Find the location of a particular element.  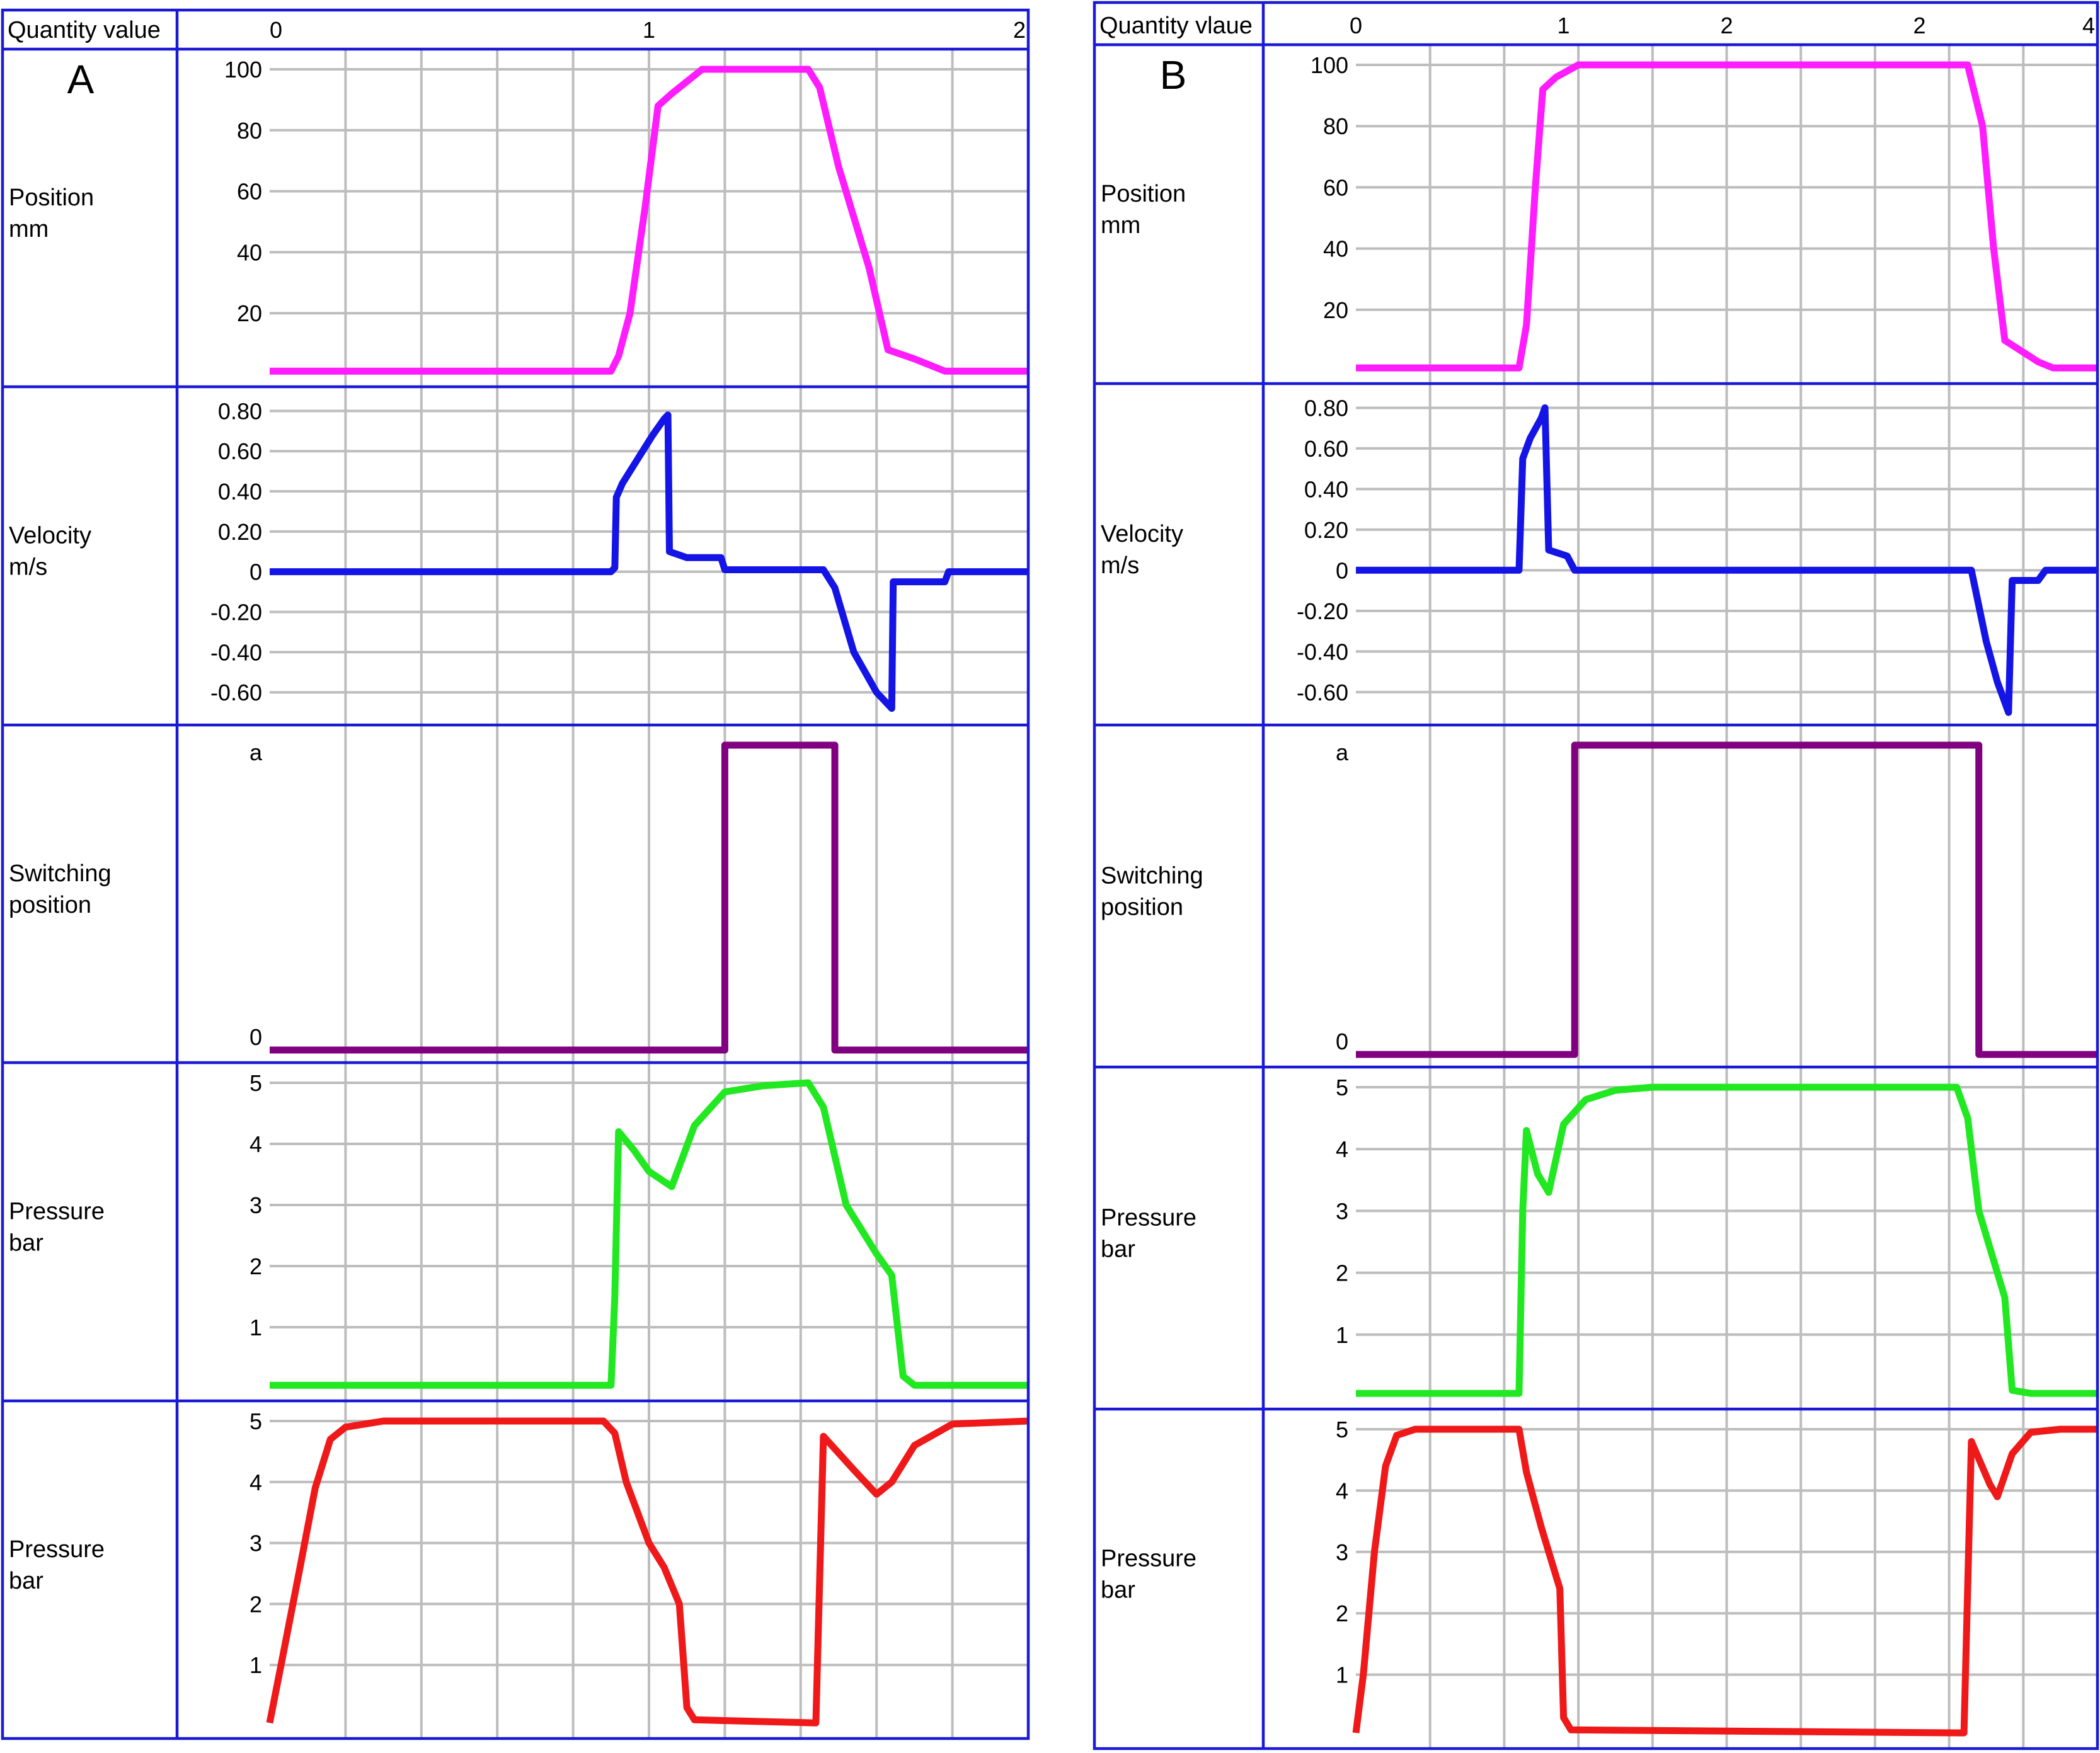

header-label: Quantity value is located at coordinates (84, 30).